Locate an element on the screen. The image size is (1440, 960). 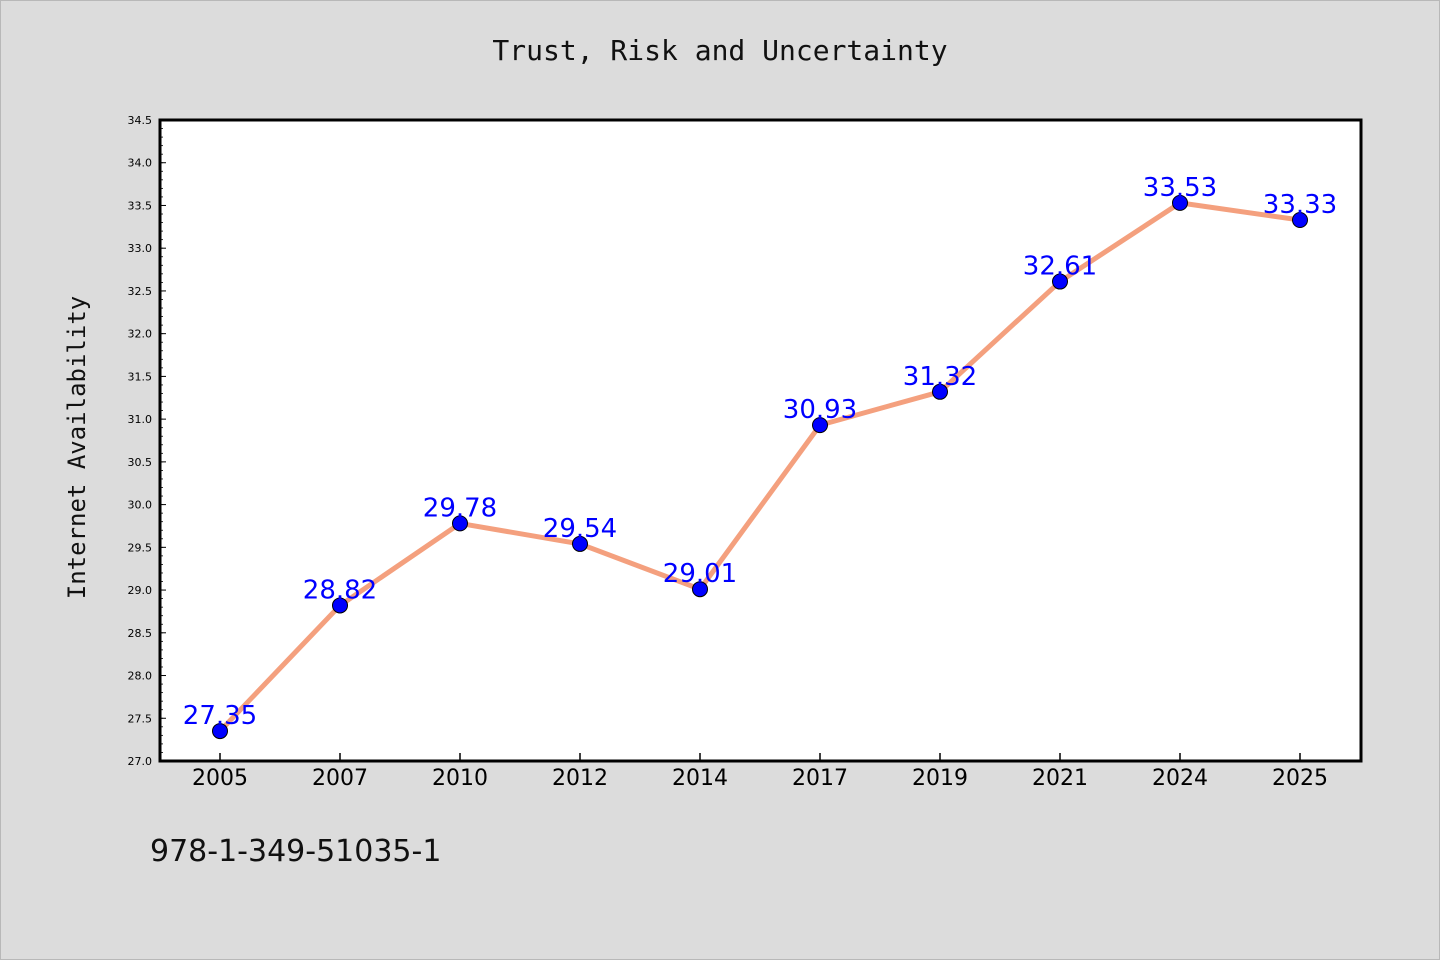
data-label: 33.33 is located at coordinates (1300, 205).